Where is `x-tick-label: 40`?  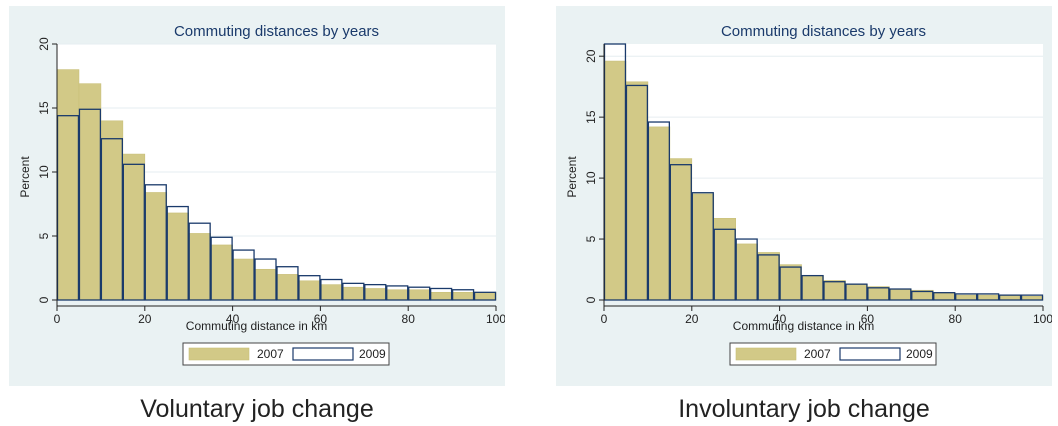 x-tick-label: 40 is located at coordinates (780, 319).